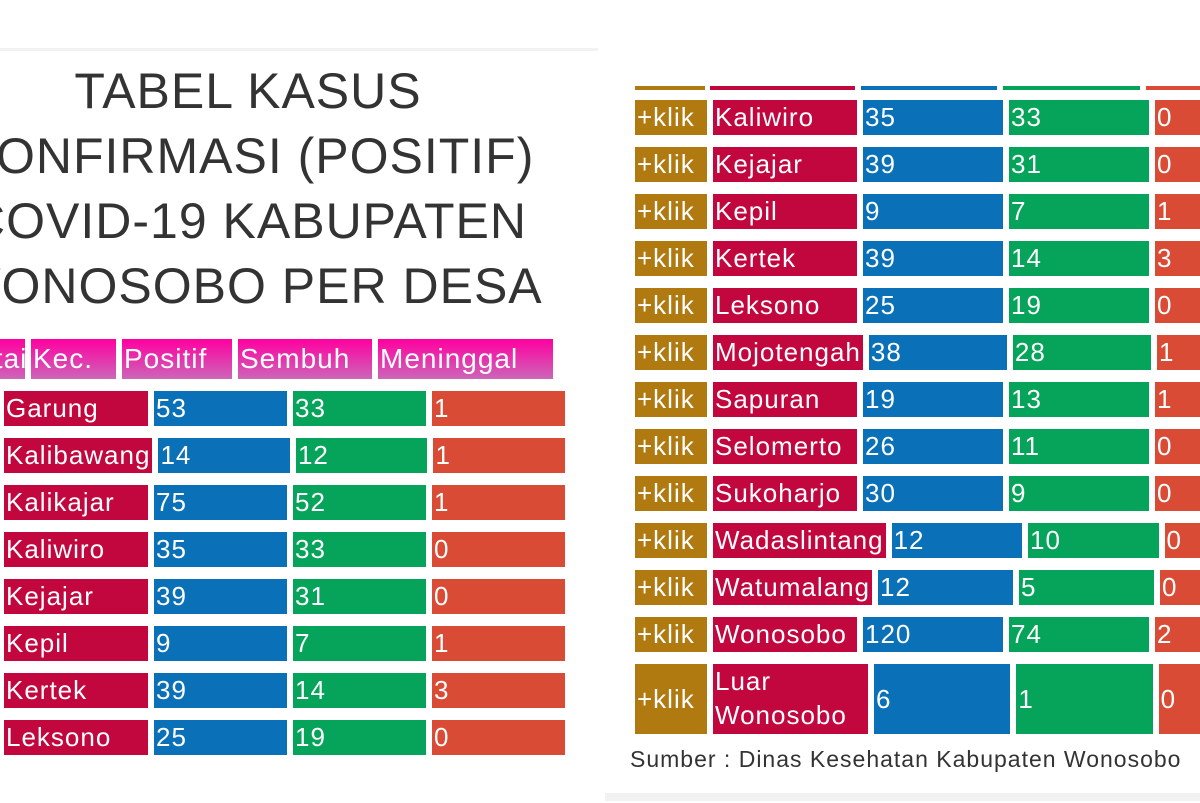 This screenshot has height=803, width=1200. Describe the element at coordinates (267, 156) in the screenshot. I see `title-line: KONFIRMASI (POSITIF)` at that location.